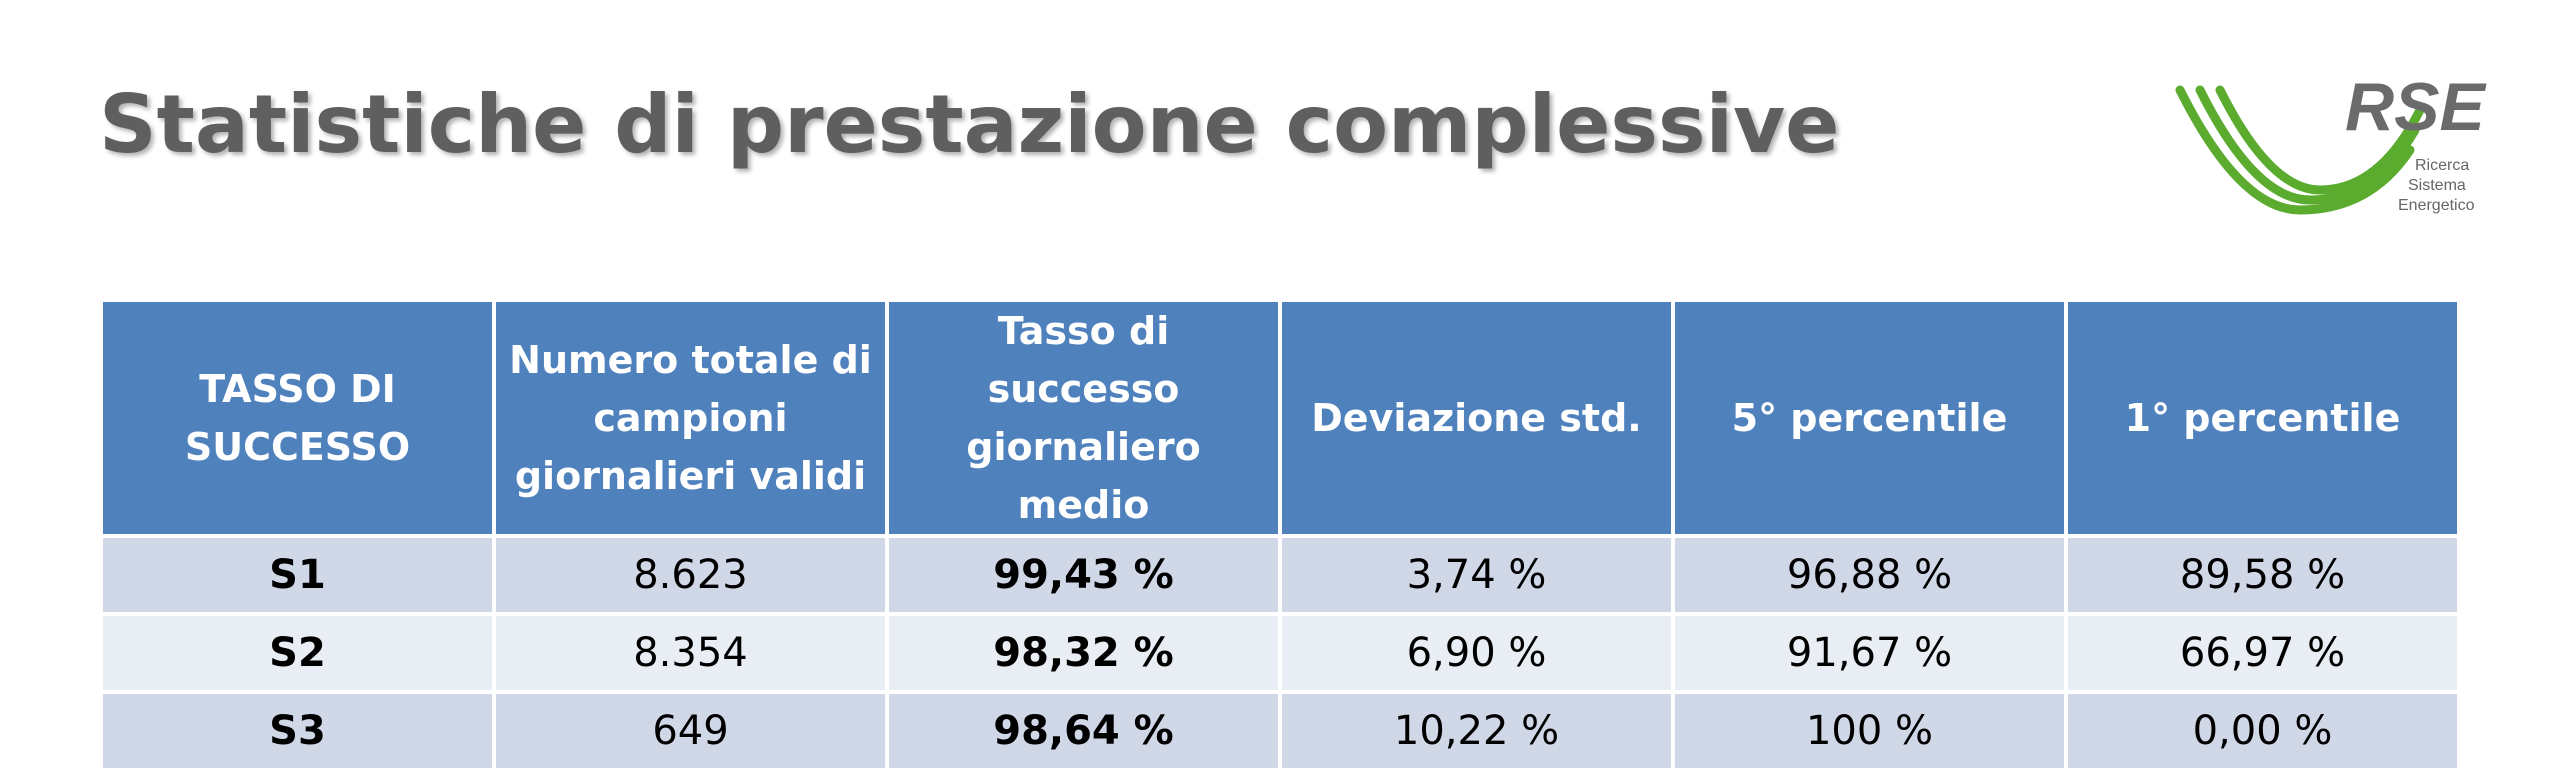 Image resolution: width=2556 pixels, height=772 pixels. What do you see at coordinates (690, 575) in the screenshot?
I see `table-cell: 8.623` at bounding box center [690, 575].